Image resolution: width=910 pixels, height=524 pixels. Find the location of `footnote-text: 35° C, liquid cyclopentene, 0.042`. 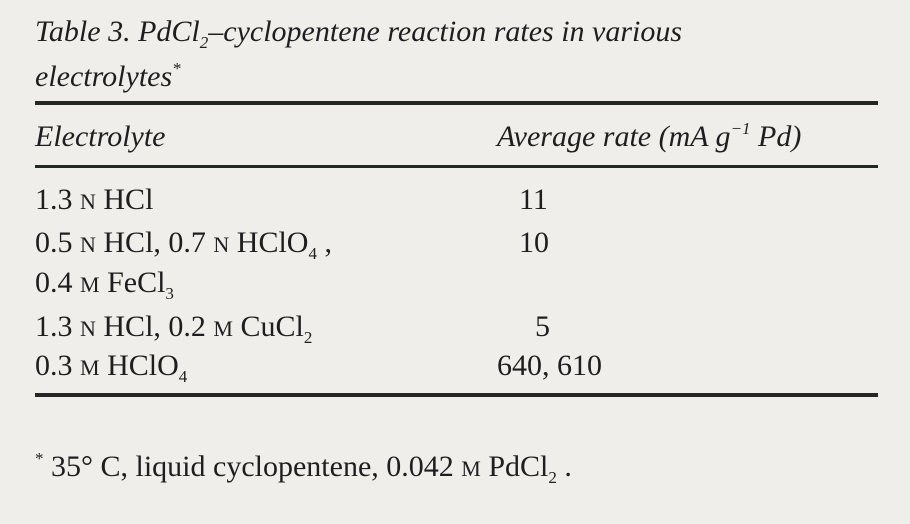

footnote-text: 35° C, liquid cyclopentene, 0.042 is located at coordinates (252, 466).